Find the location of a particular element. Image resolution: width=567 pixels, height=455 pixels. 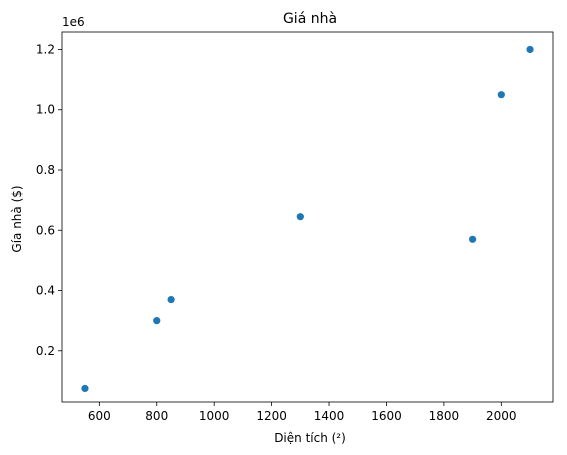

y-offset-label: 1e6 is located at coordinates (73, 22).